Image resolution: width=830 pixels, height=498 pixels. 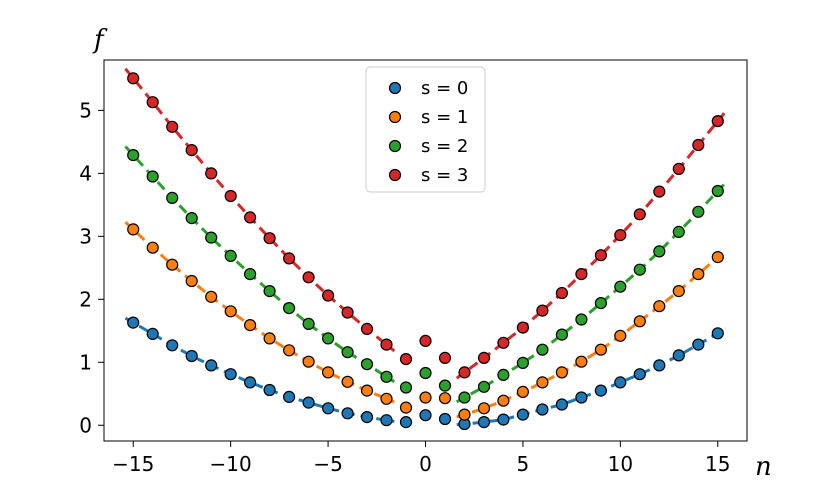 What do you see at coordinates (444, 175) in the screenshot?
I see `legend-label: s = 3` at bounding box center [444, 175].